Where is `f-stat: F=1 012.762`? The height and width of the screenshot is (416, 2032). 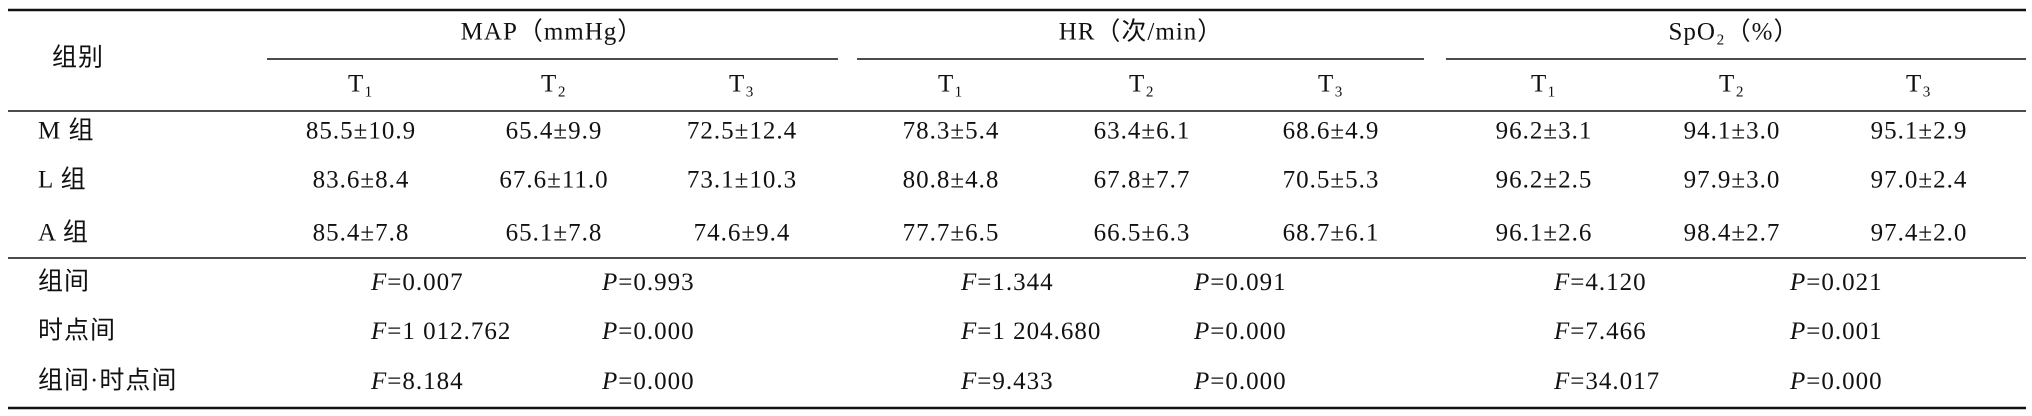 f-stat: F=1 012.762 is located at coordinates (440, 331).